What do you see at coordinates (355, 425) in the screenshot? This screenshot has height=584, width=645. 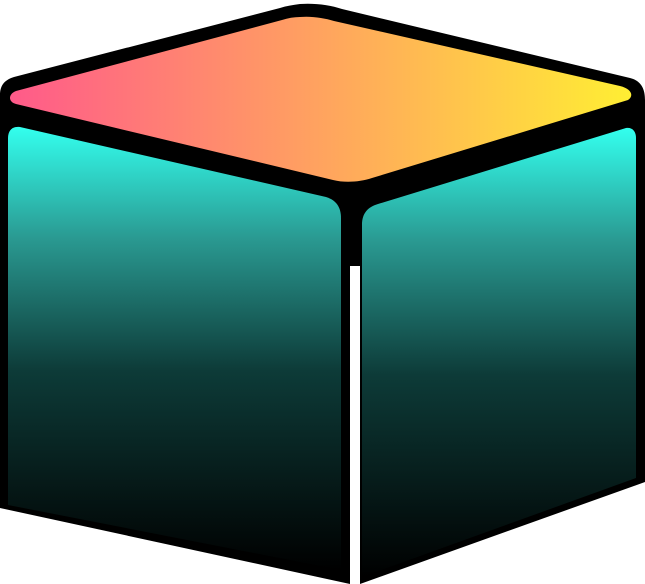 I see `cube-edge-highlight` at bounding box center [355, 425].